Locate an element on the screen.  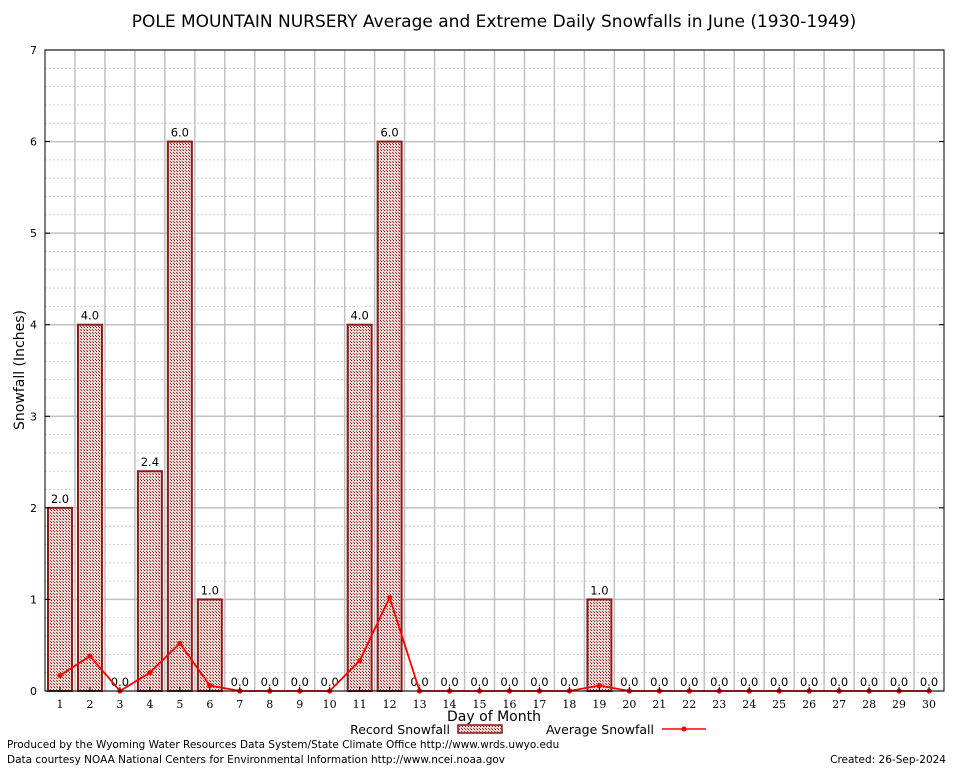
x-tick-label: 5 is located at coordinates (179, 704).